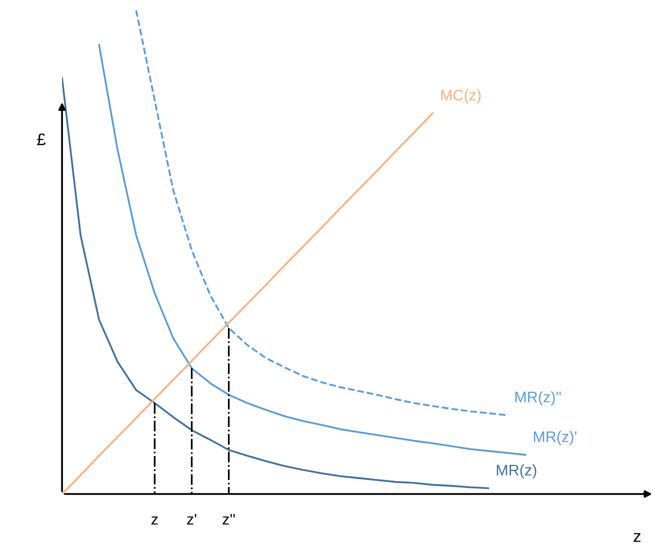  I want to click on x-tick-label: z'', so click(228, 519).